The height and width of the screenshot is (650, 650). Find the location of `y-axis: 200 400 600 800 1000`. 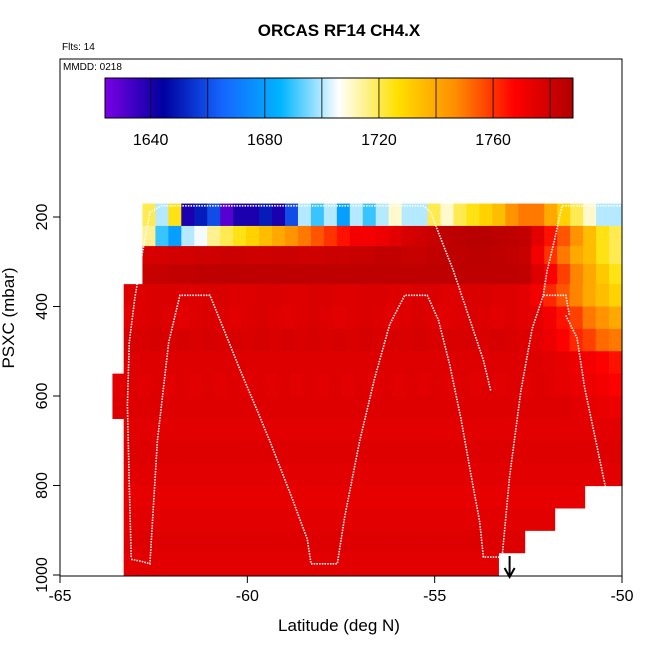

y-axis: 200 400 600 800 1000 is located at coordinates (47, 326).